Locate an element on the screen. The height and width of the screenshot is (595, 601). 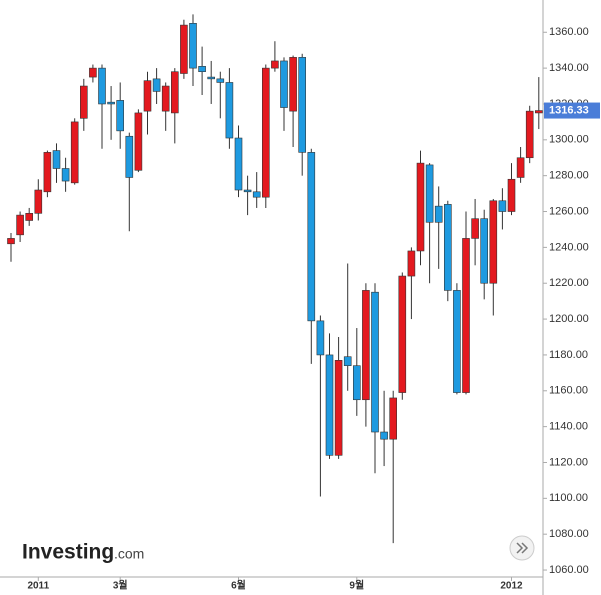
y-tick-label: 1260.00 is located at coordinates (569, 211).